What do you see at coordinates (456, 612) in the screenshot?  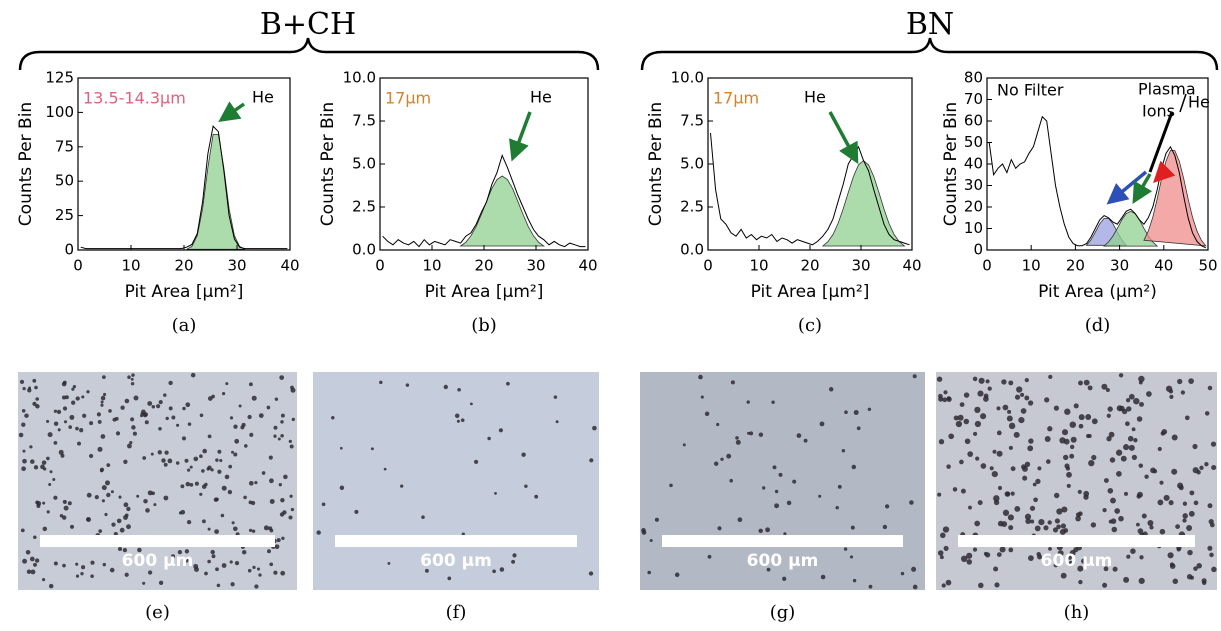 I see `panel-caption: (f)` at bounding box center [456, 612].